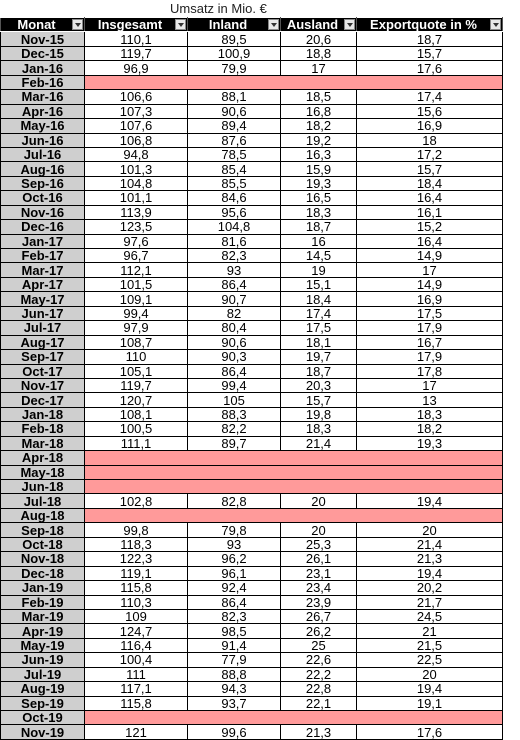 Image resolution: width=520 pixels, height=740 pixels. I want to click on domestic-cell: 88,1, so click(234, 97).